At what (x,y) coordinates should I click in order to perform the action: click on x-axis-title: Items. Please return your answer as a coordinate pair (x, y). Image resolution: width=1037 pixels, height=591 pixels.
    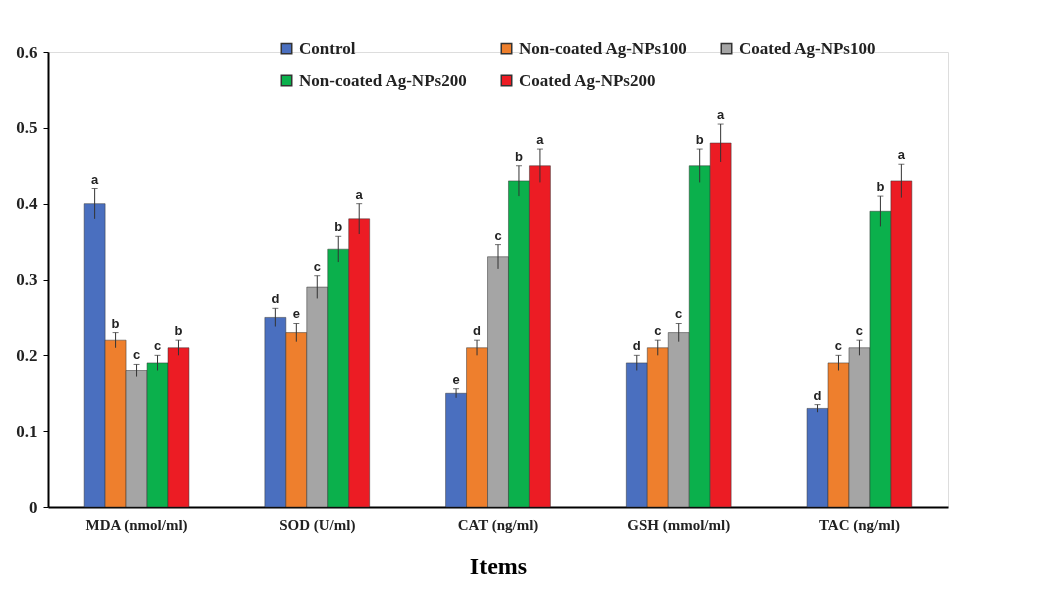
    Looking at the image, I should click on (498, 565).